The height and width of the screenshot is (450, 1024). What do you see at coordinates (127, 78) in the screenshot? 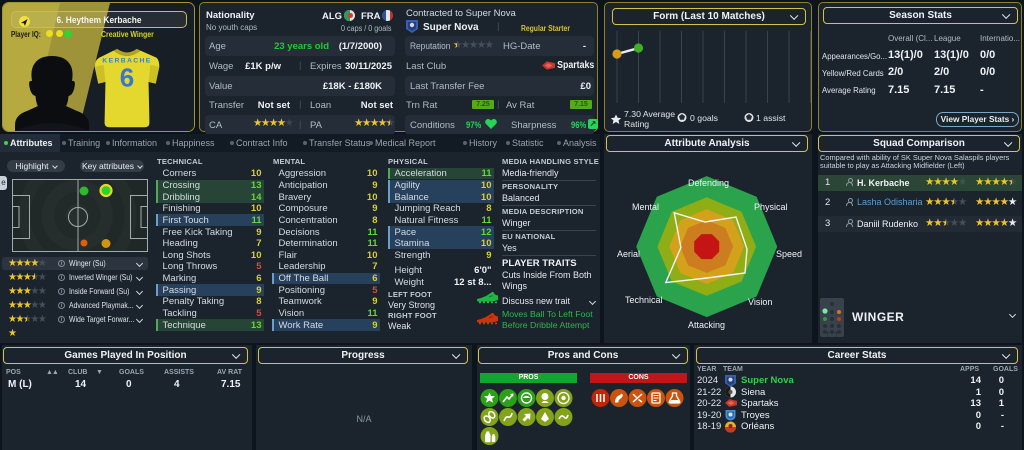
I see `svg-text: 6` at bounding box center [127, 78].